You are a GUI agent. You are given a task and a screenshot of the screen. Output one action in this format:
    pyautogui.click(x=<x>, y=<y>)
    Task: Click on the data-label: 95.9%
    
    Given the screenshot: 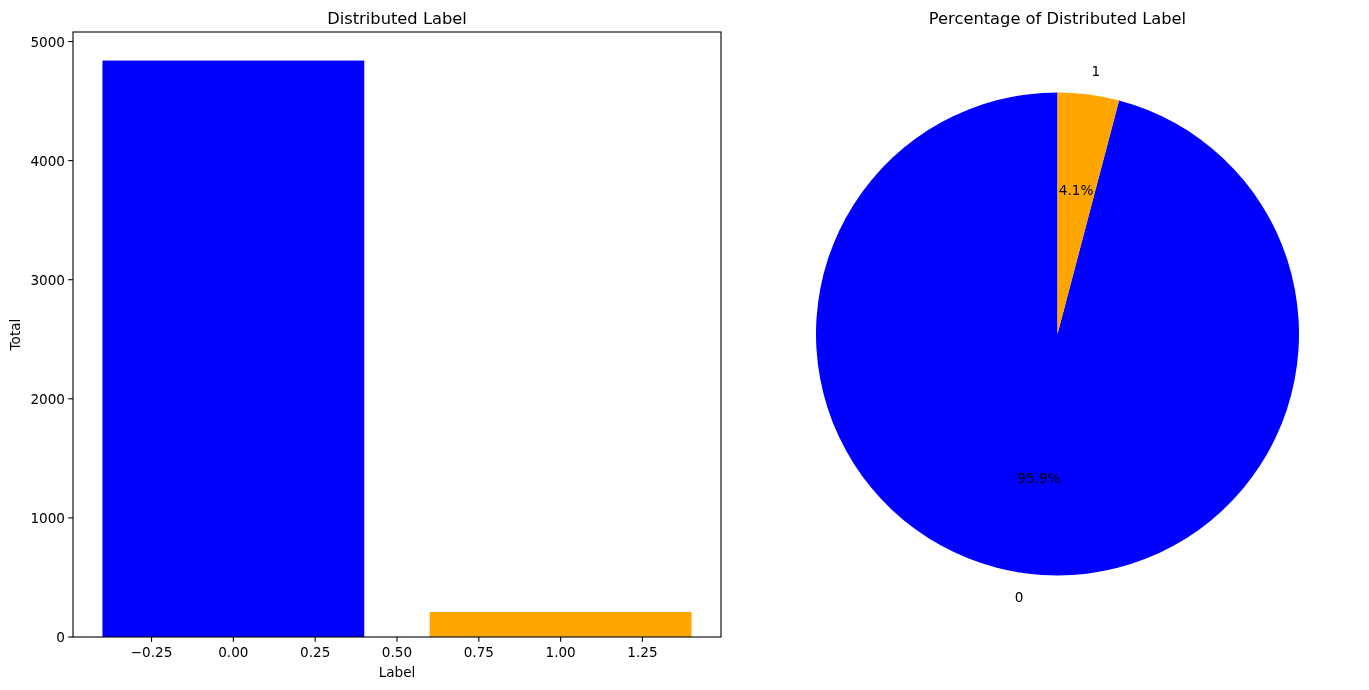 What is the action you would take?
    pyautogui.click(x=1039, y=477)
    